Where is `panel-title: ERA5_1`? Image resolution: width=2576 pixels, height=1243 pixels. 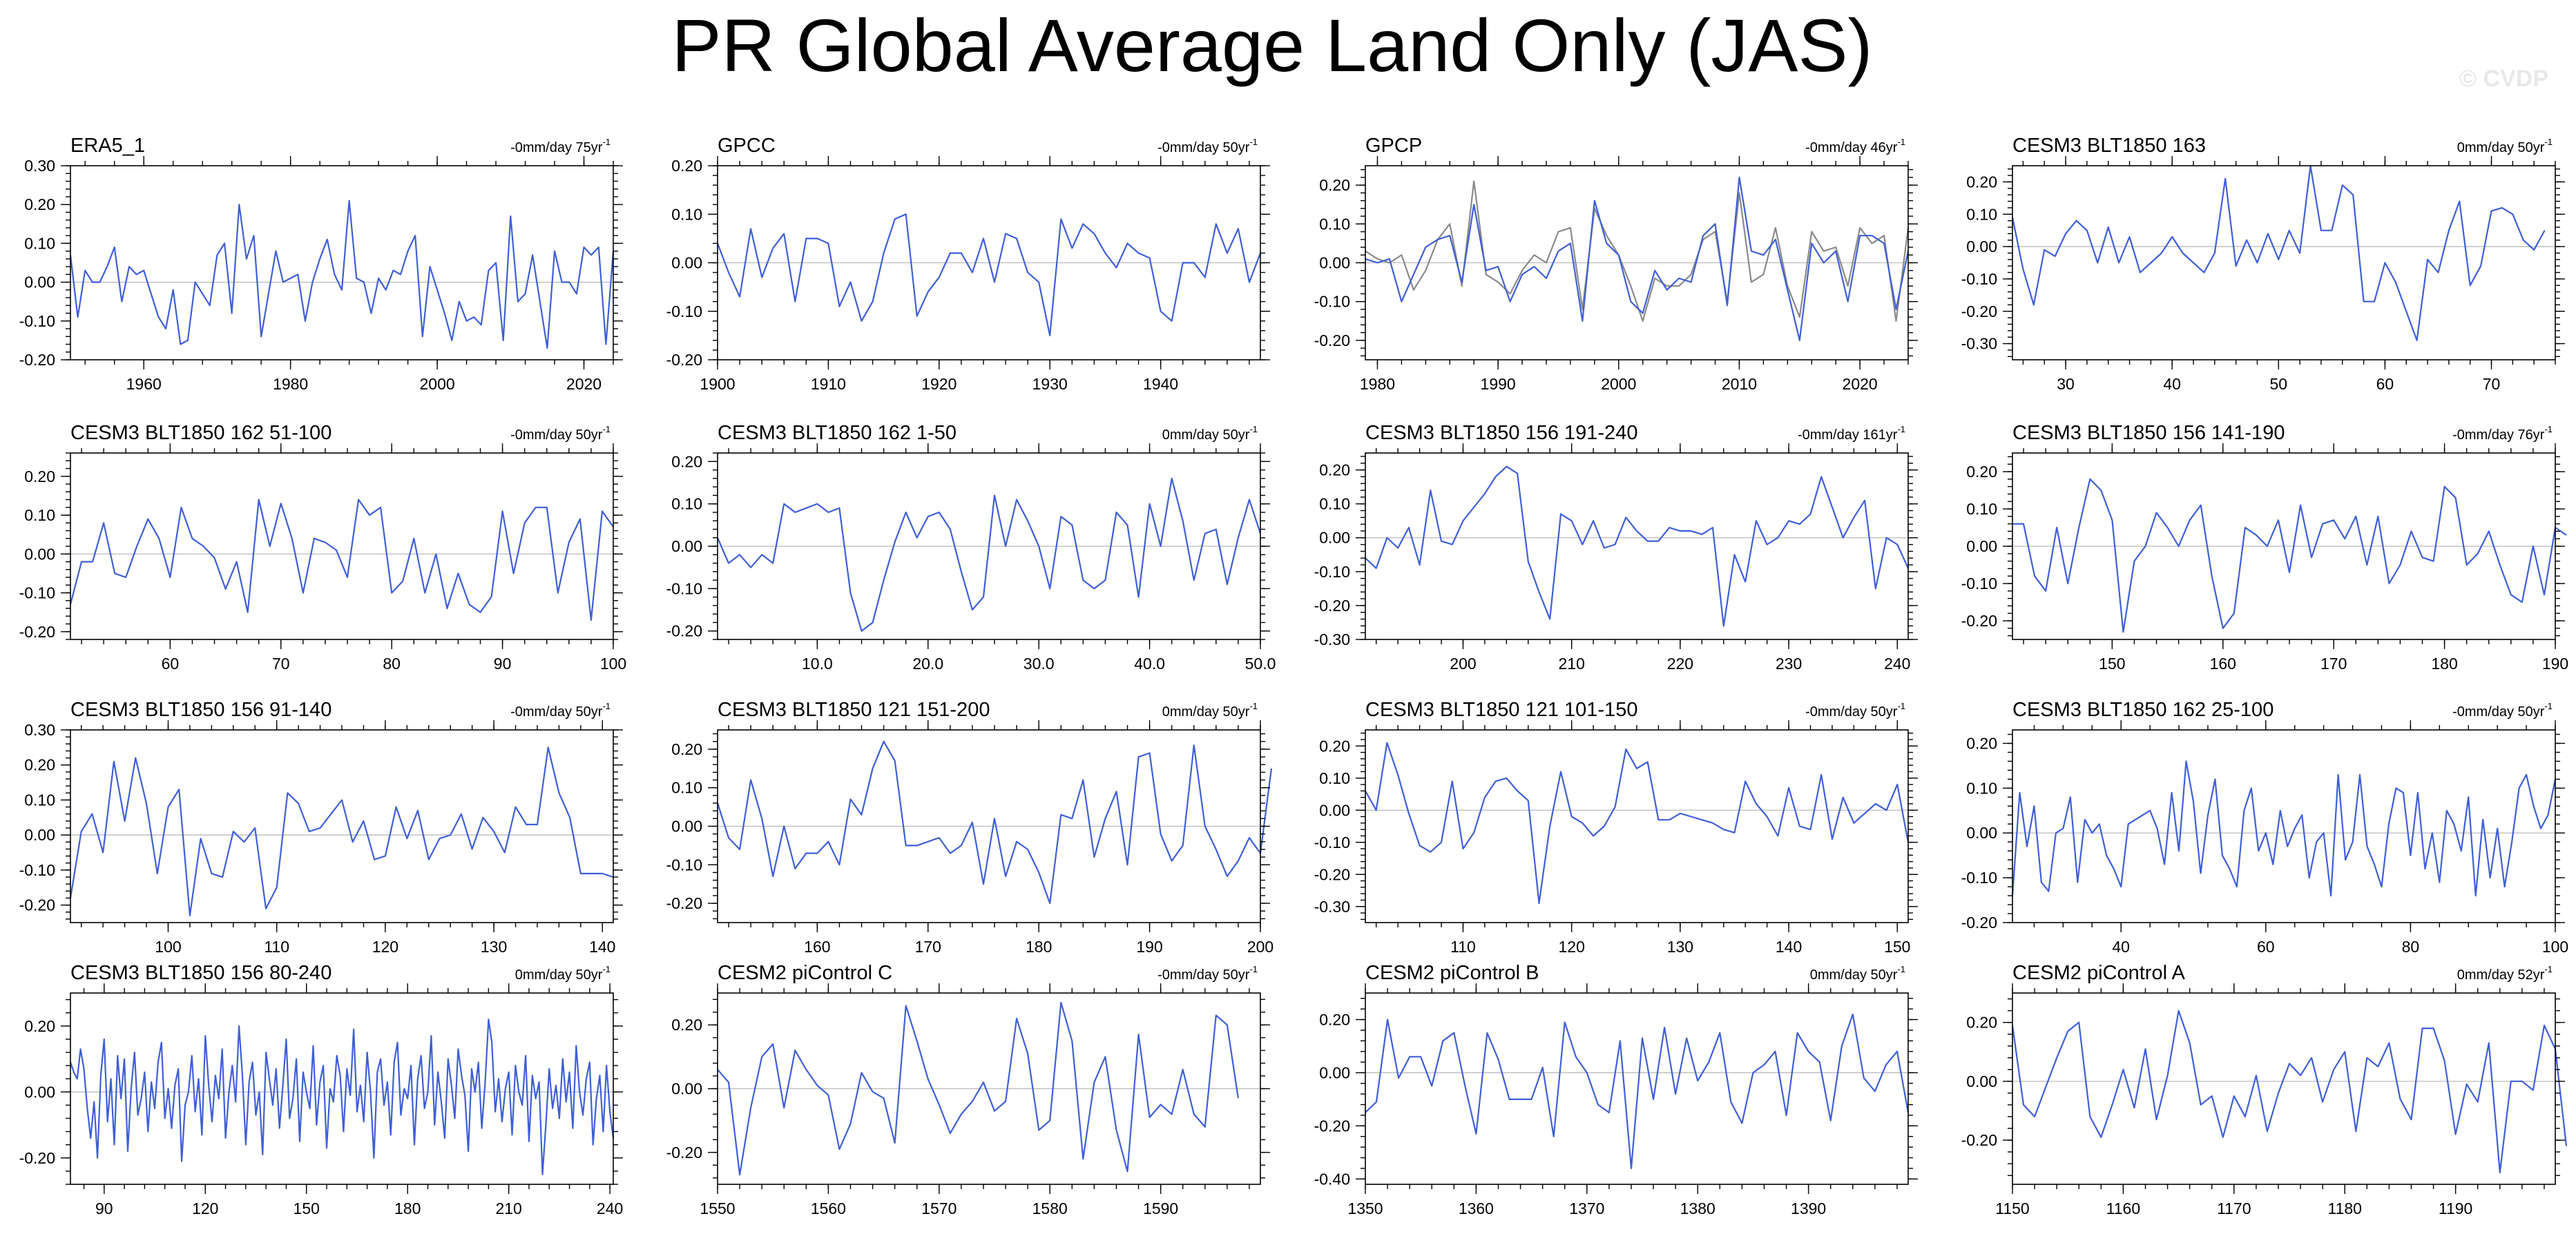 panel-title: ERA5_1 is located at coordinates (107, 146).